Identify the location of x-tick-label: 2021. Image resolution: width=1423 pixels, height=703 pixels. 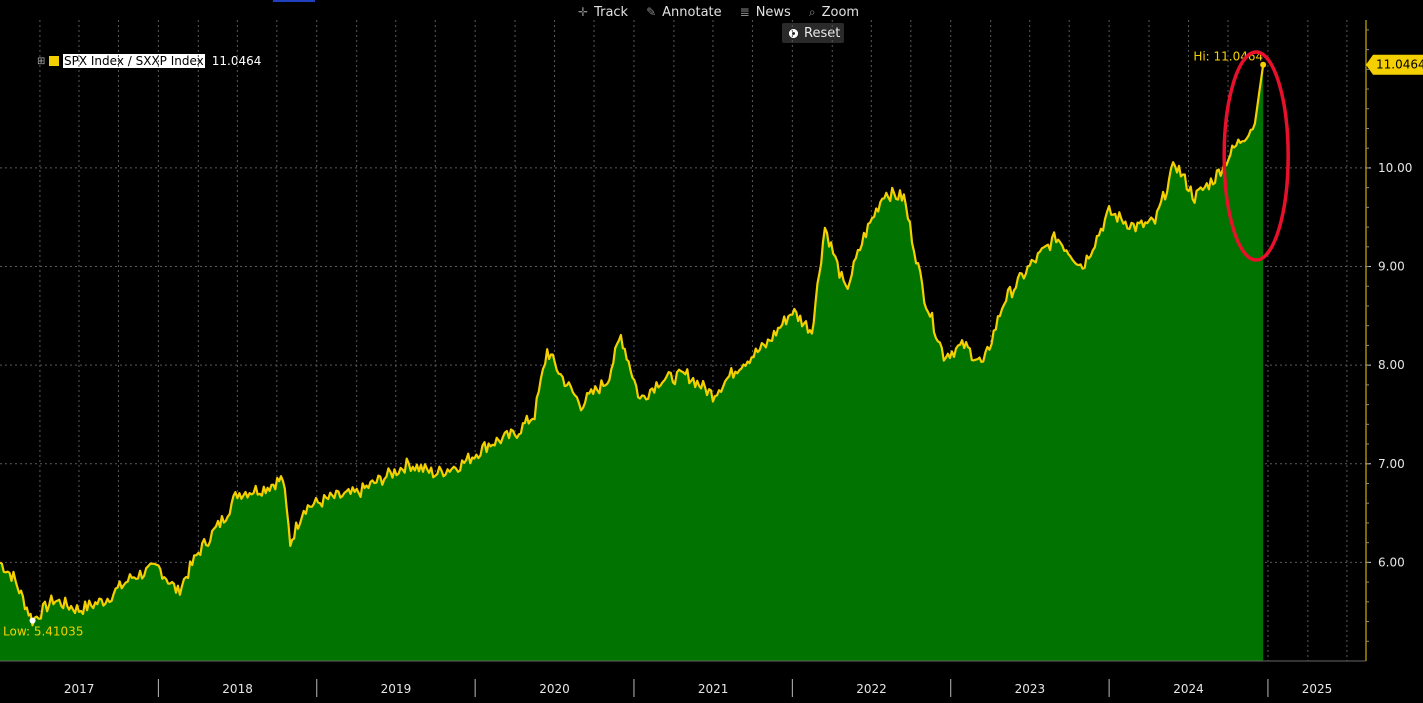
(713, 689).